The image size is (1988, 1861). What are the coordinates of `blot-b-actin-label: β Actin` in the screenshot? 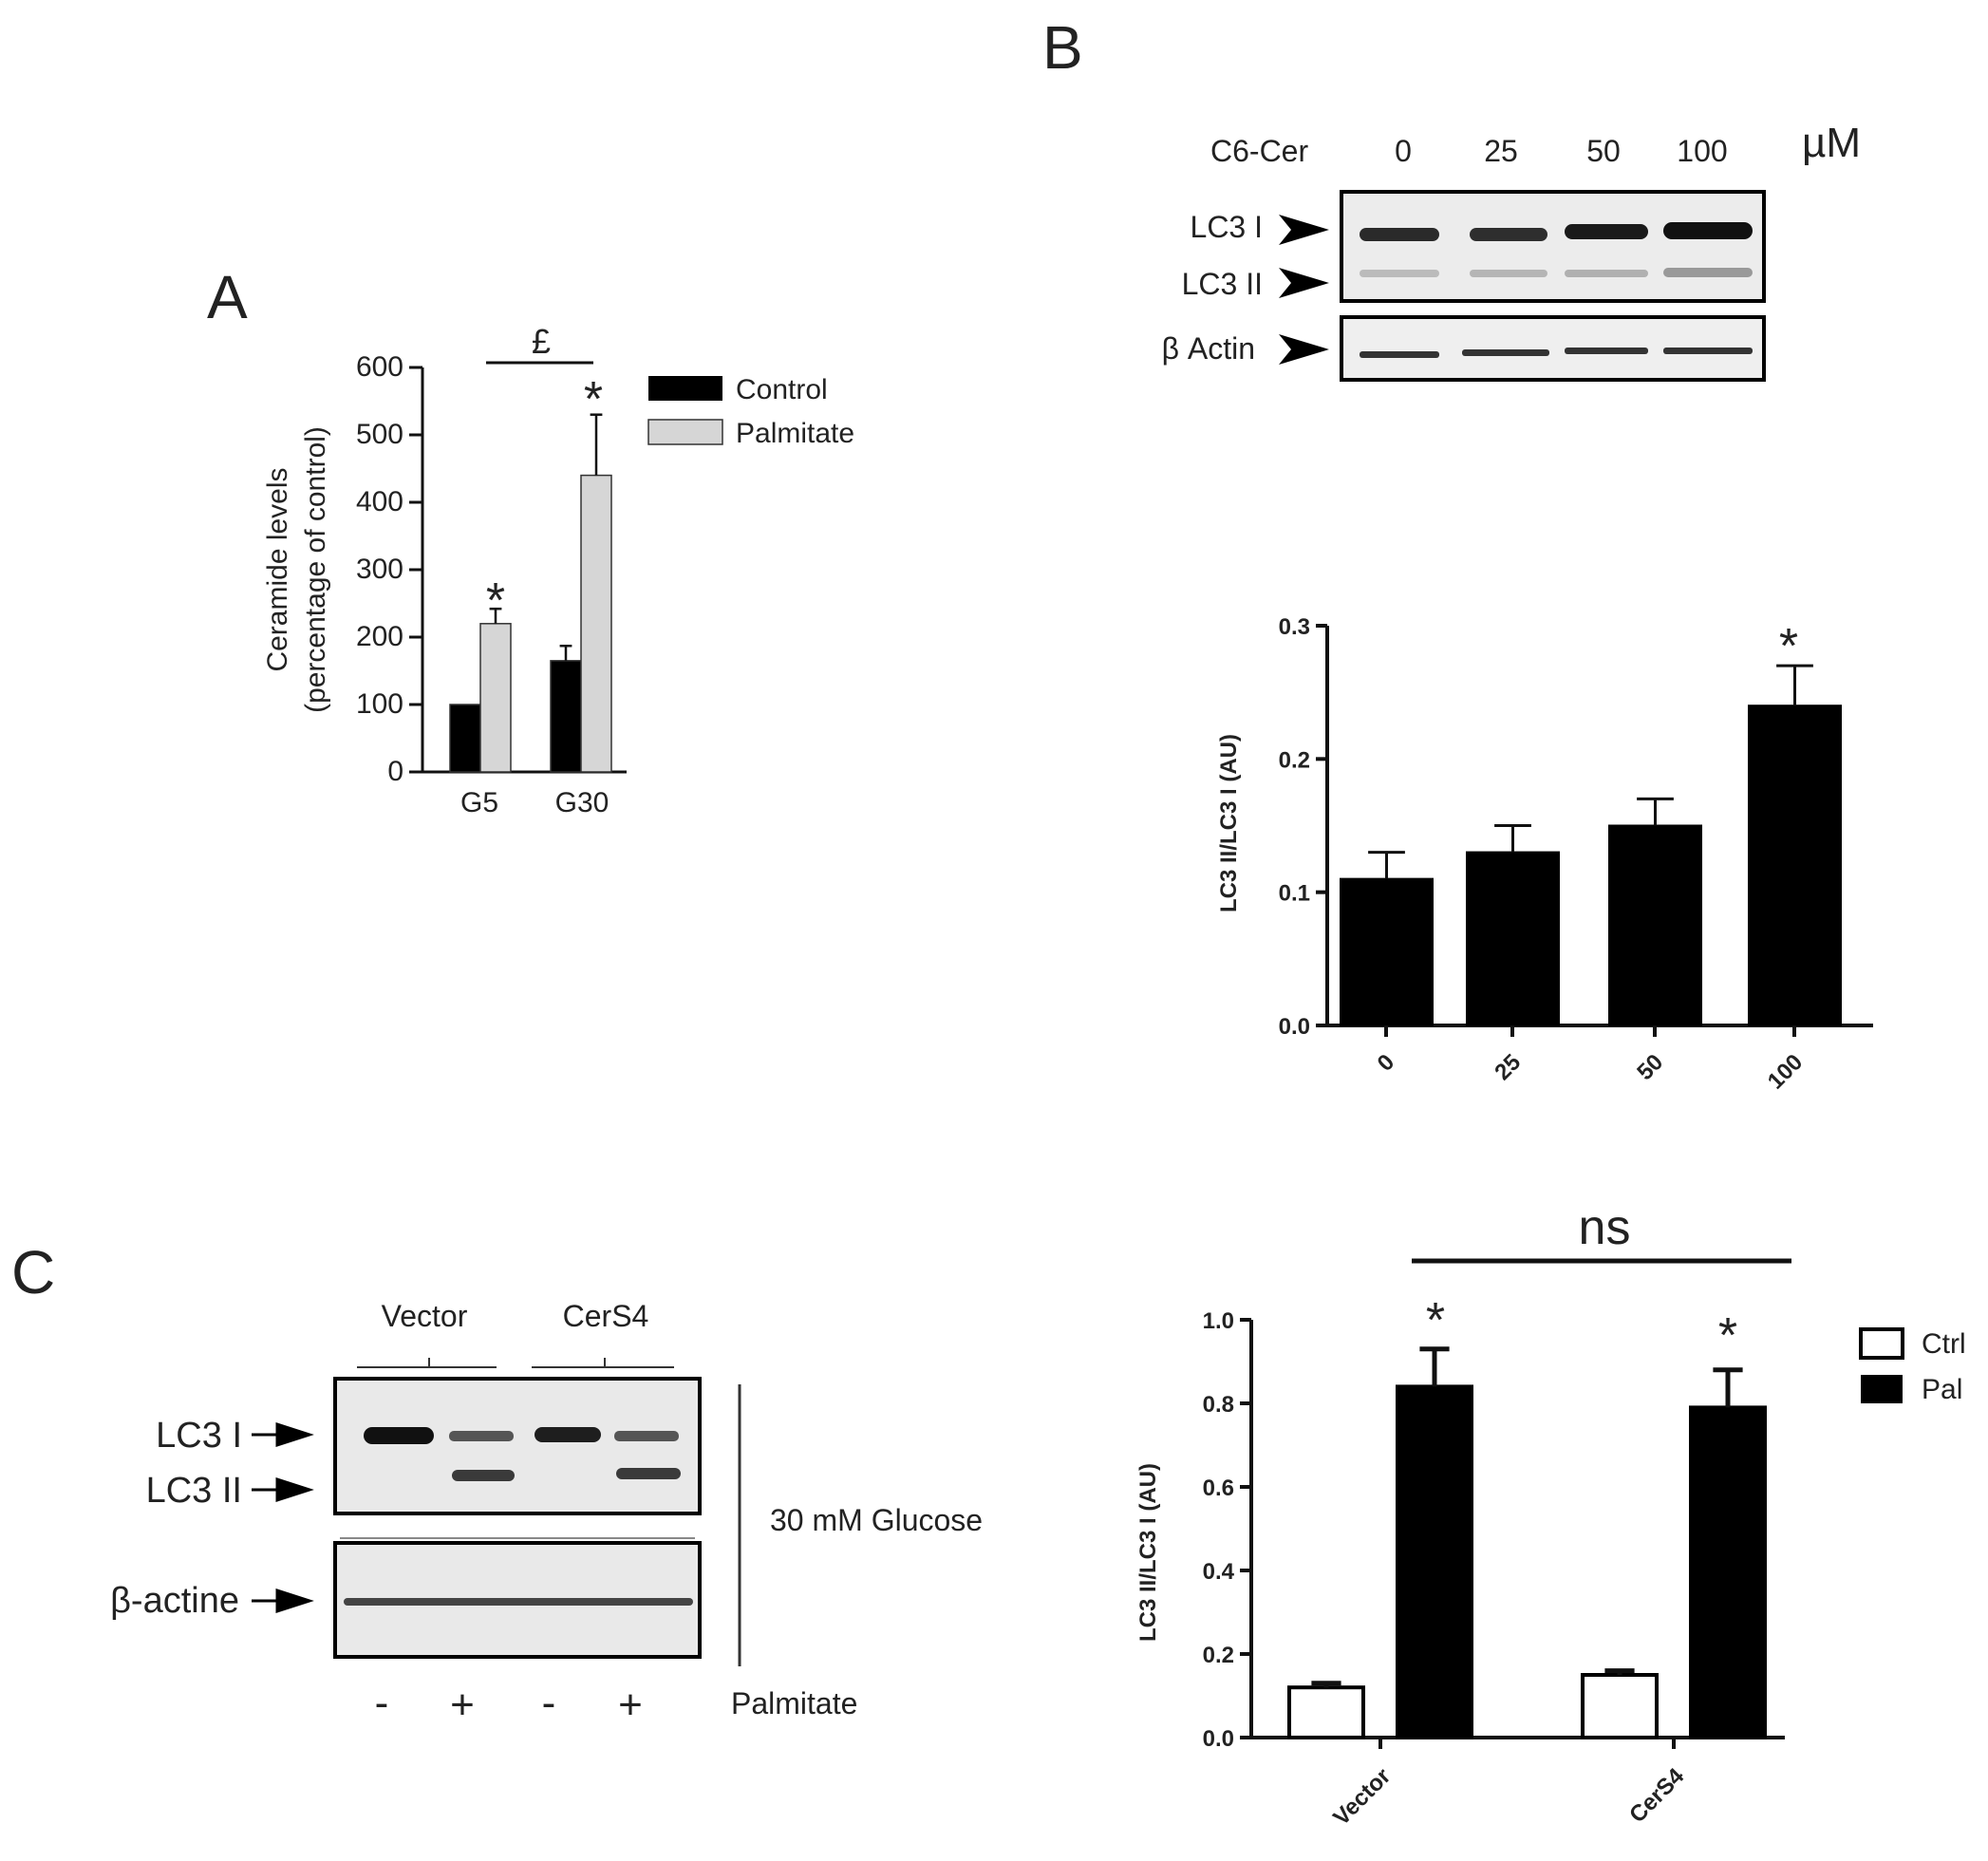 It's located at (1208, 349).